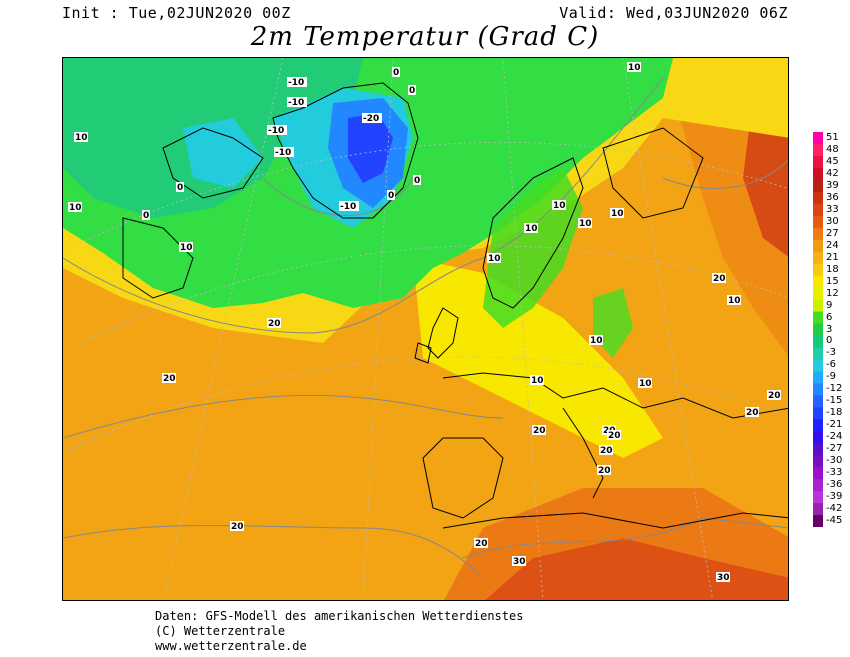 The height and width of the screenshot is (657, 850). I want to click on legend-tick-label: -21, so click(834, 425).